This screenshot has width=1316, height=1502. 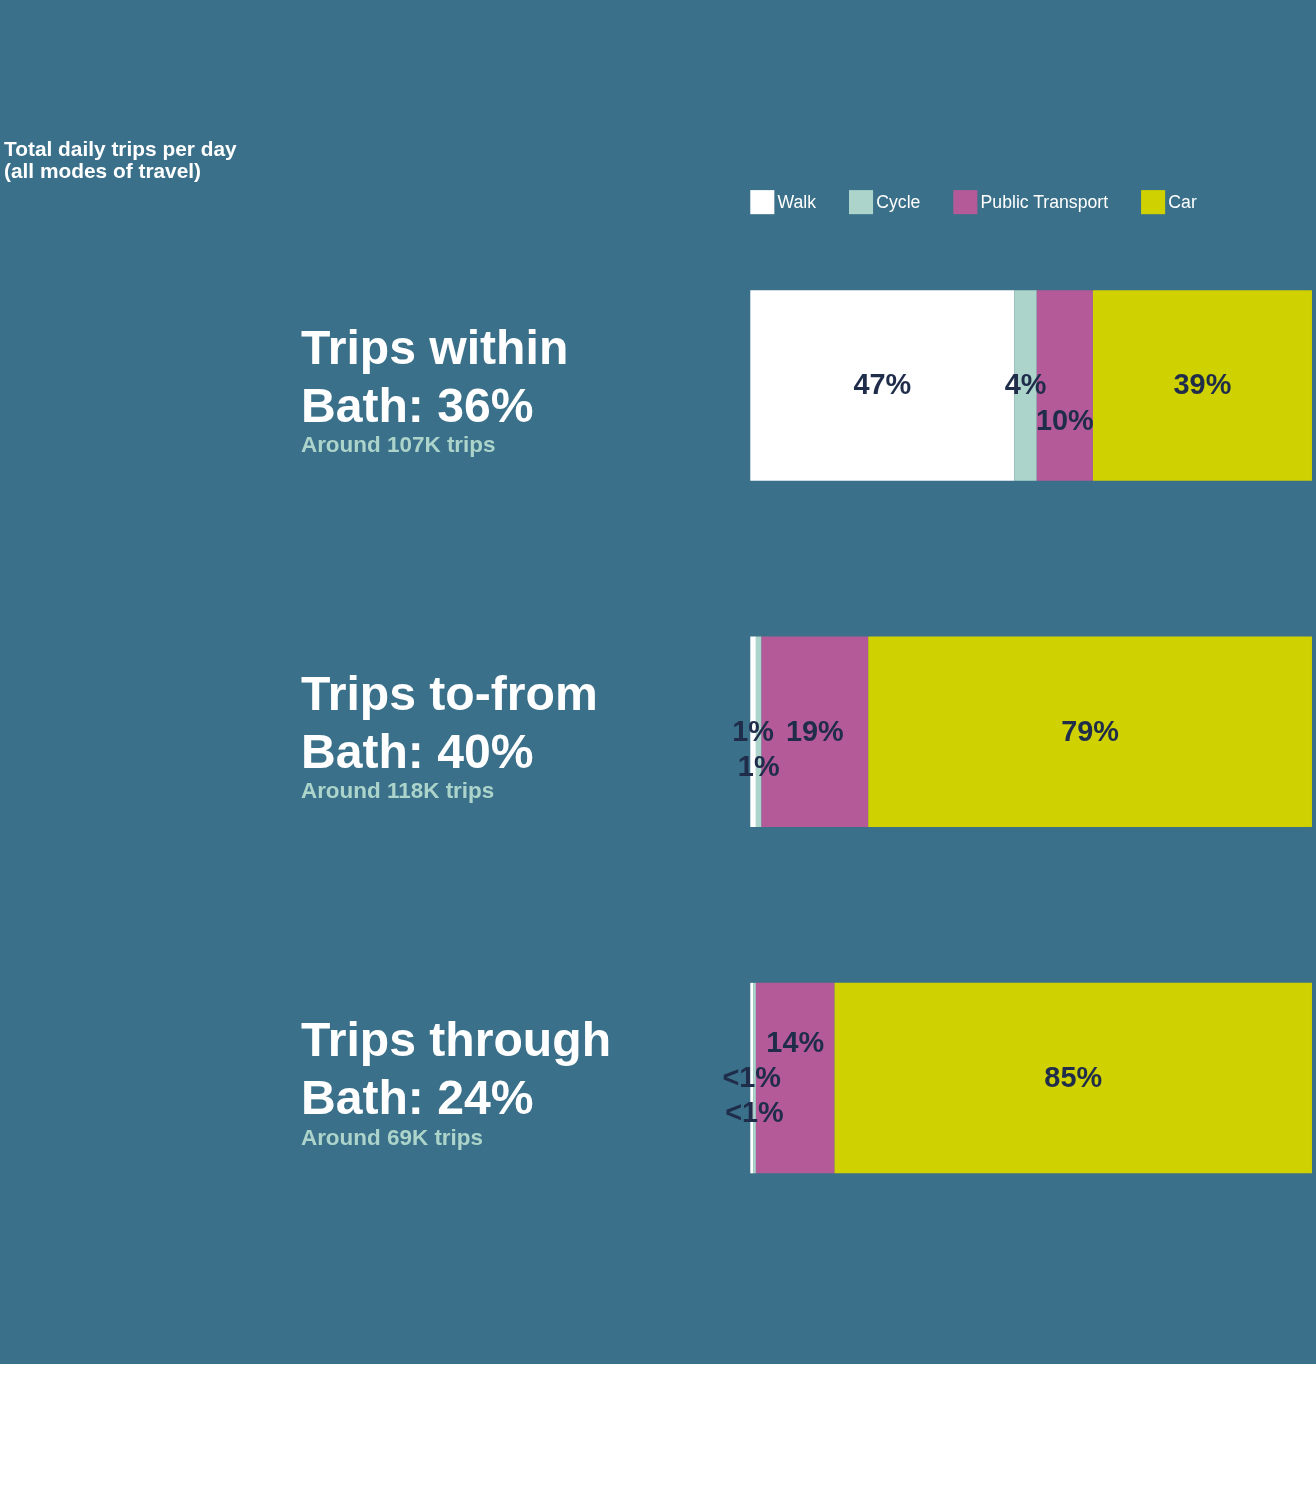 What do you see at coordinates (121, 159) in the screenshot?
I see `text: Total daily trips per day (all modes of travel)` at bounding box center [121, 159].